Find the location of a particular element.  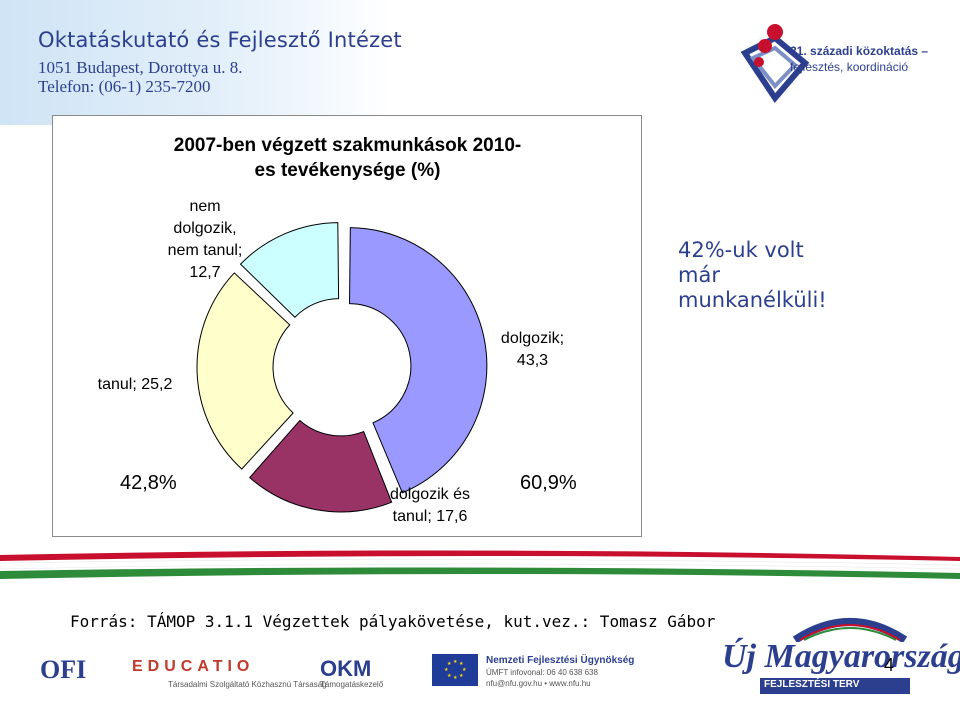

annotation-left-percent: 42,8% is located at coordinates (148, 483).